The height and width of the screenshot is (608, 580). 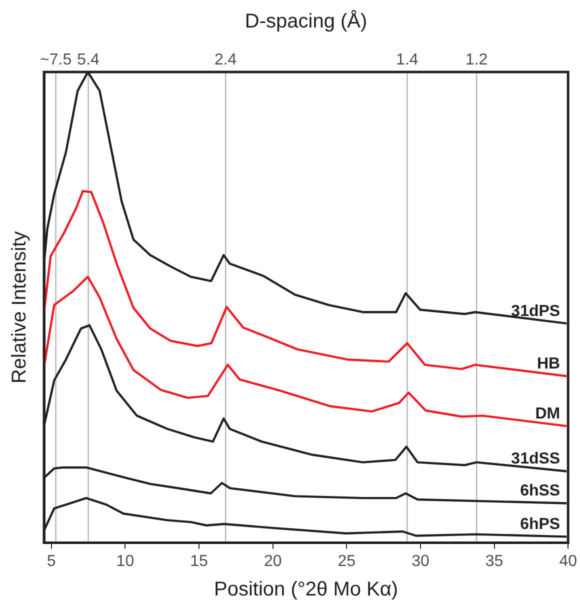 What do you see at coordinates (535, 459) in the screenshot?
I see `series-label: 31dSS` at bounding box center [535, 459].